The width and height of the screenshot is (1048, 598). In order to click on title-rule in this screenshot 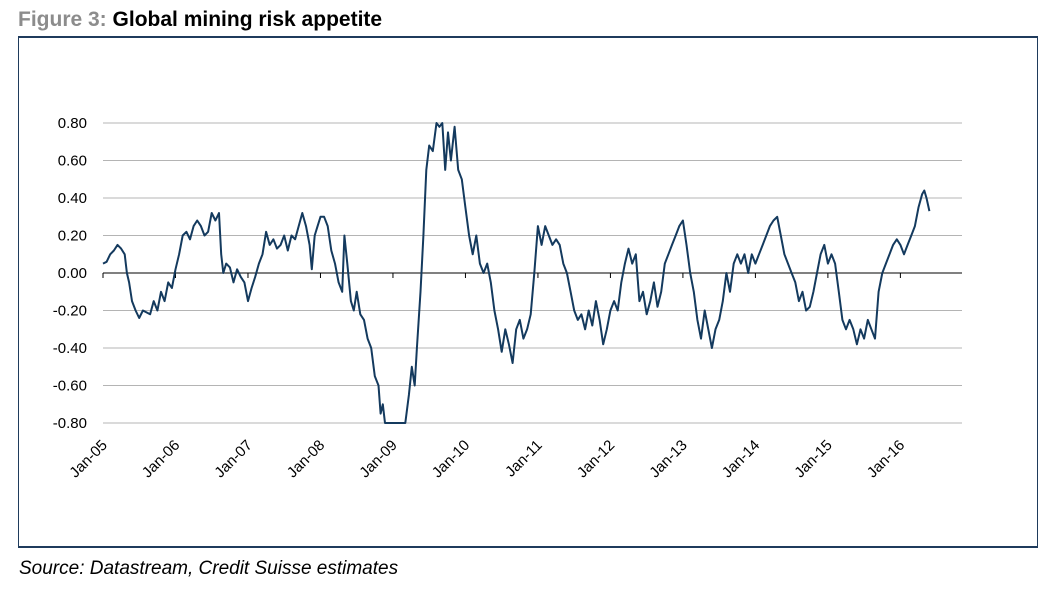, I will do `click(528, 37)`.